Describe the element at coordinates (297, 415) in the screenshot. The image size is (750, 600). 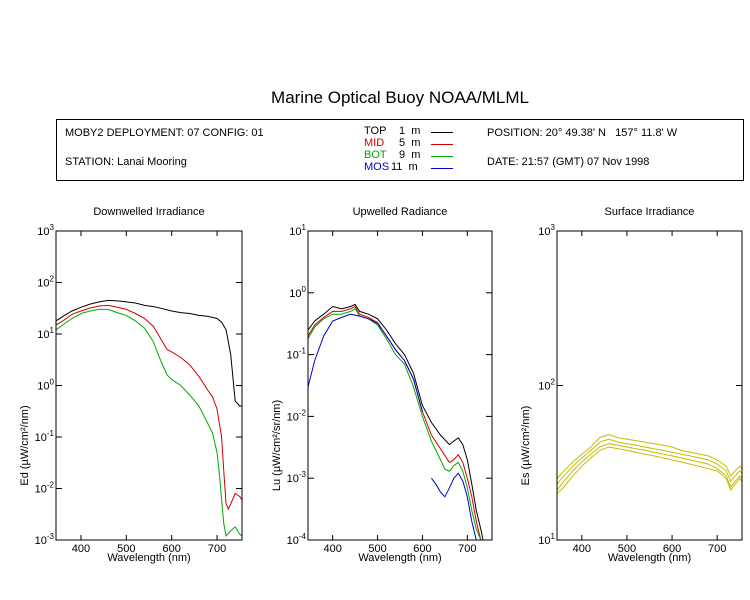
I see `y-tick-label-1-2: 10⁻²` at that location.